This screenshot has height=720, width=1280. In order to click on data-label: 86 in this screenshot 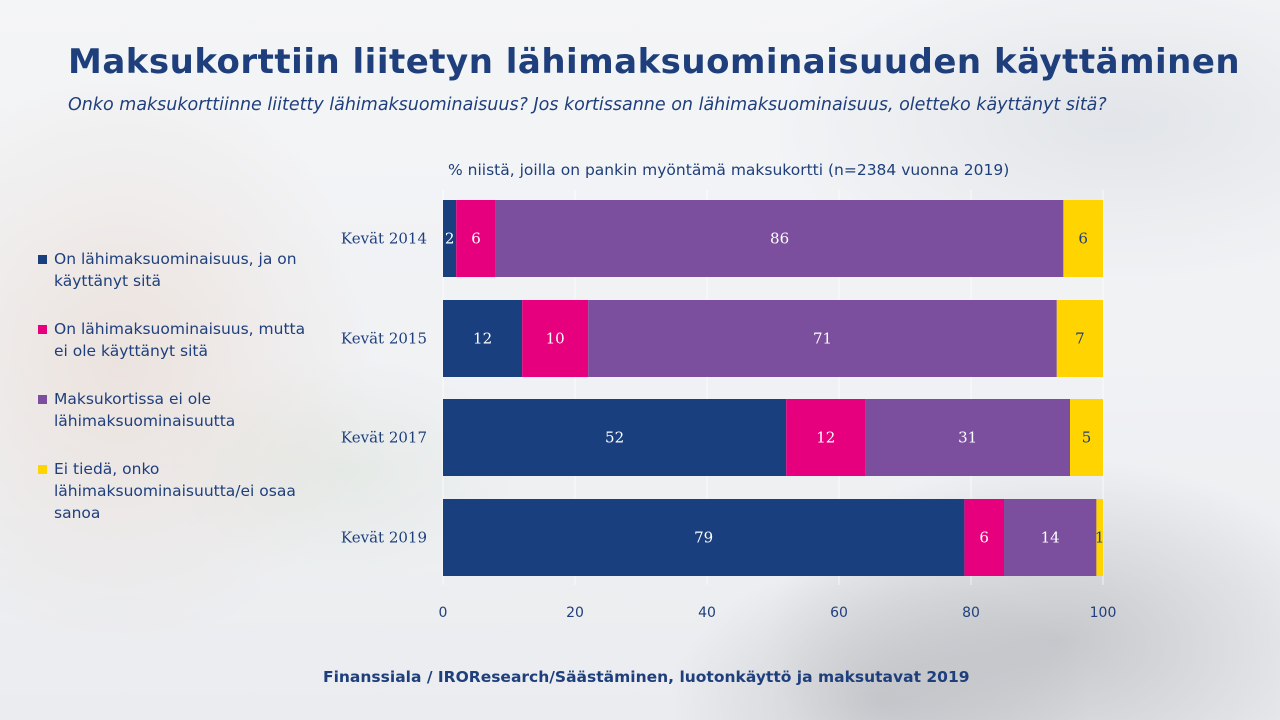, I will do `click(779, 239)`.